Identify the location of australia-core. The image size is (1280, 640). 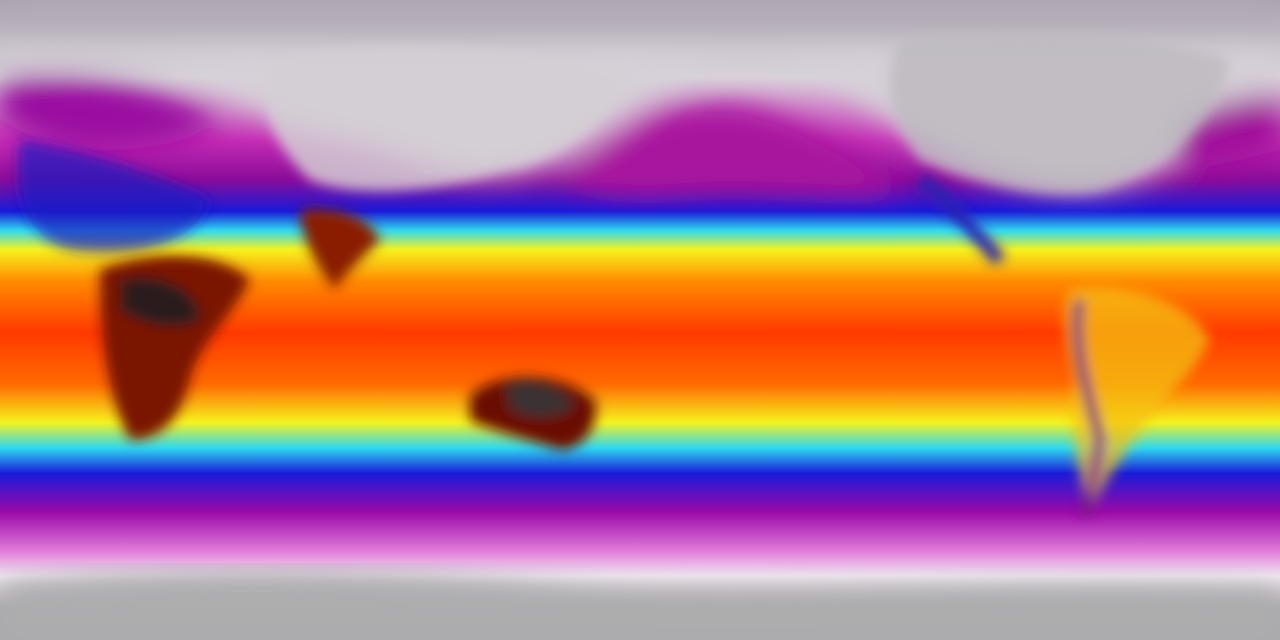
(540, 399).